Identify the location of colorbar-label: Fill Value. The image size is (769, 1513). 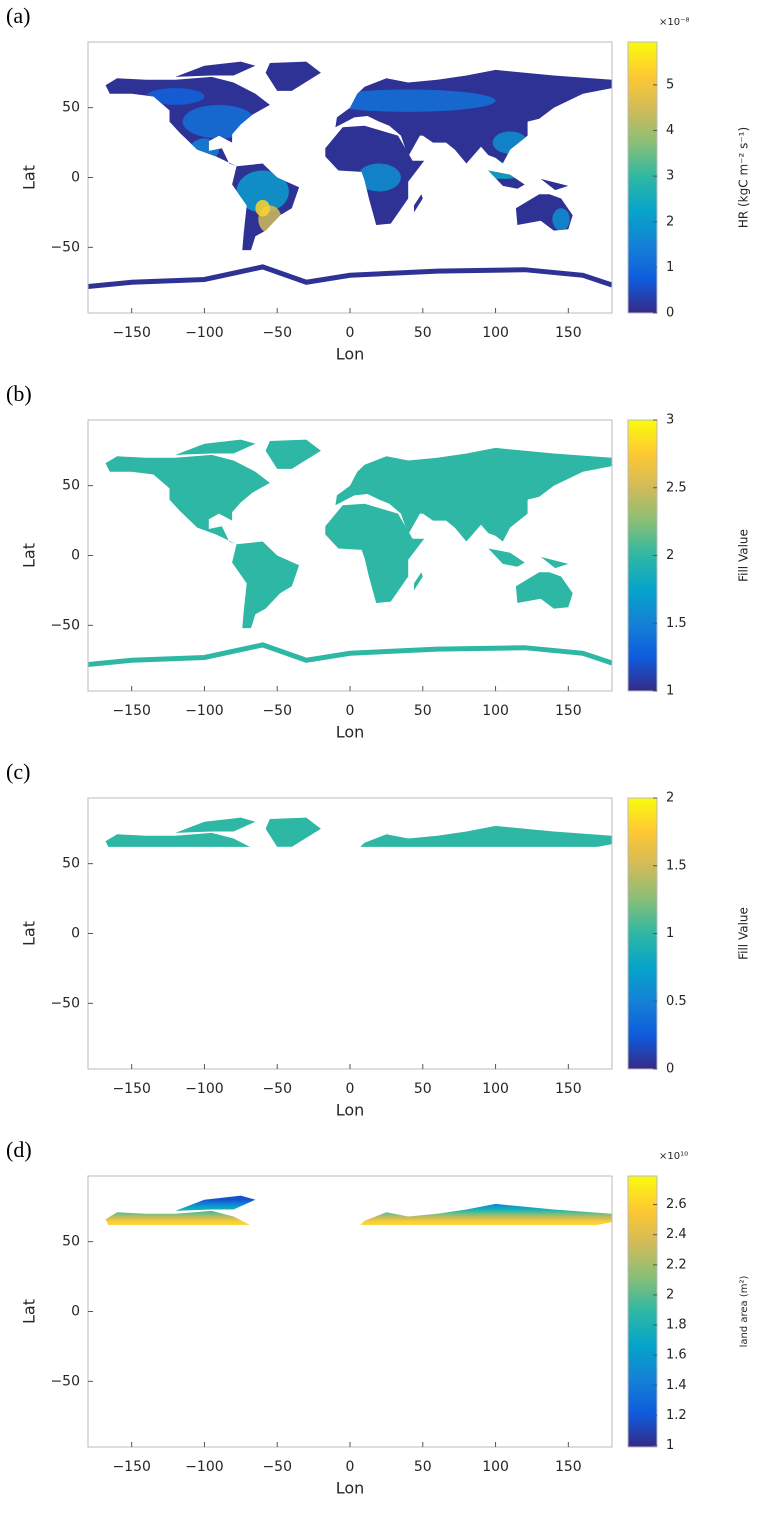
(744, 555).